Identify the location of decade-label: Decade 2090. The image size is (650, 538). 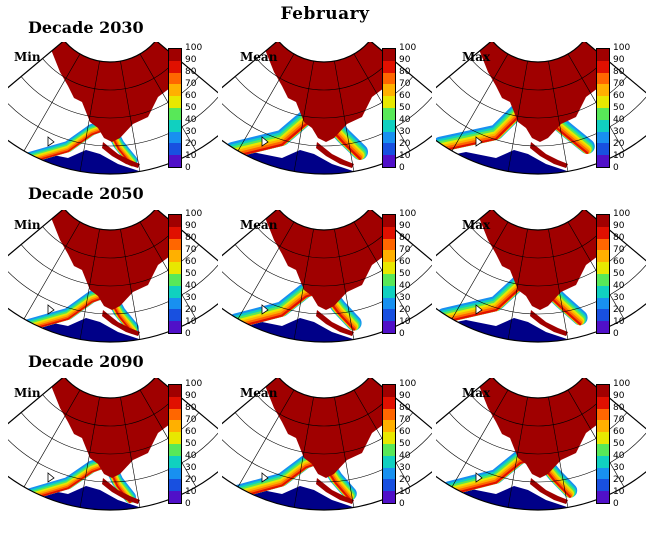
(86, 361).